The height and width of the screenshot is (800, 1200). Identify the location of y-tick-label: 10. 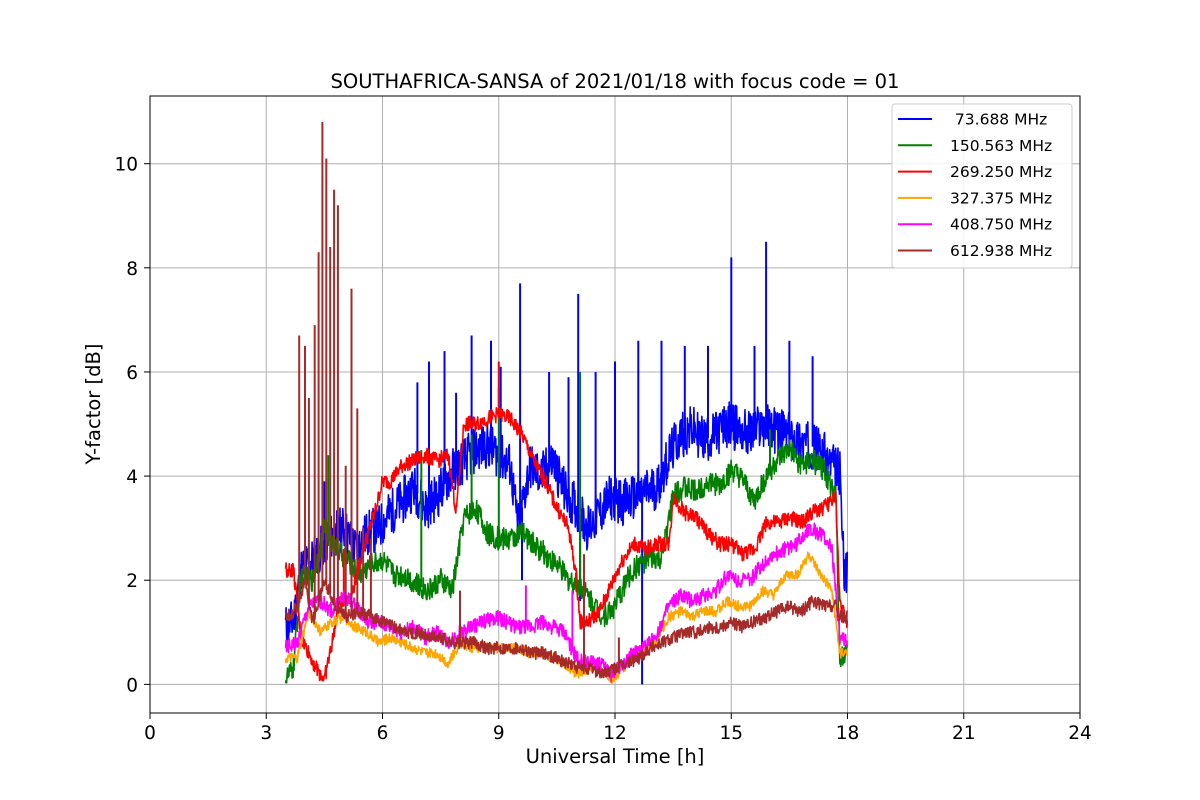
(126, 165).